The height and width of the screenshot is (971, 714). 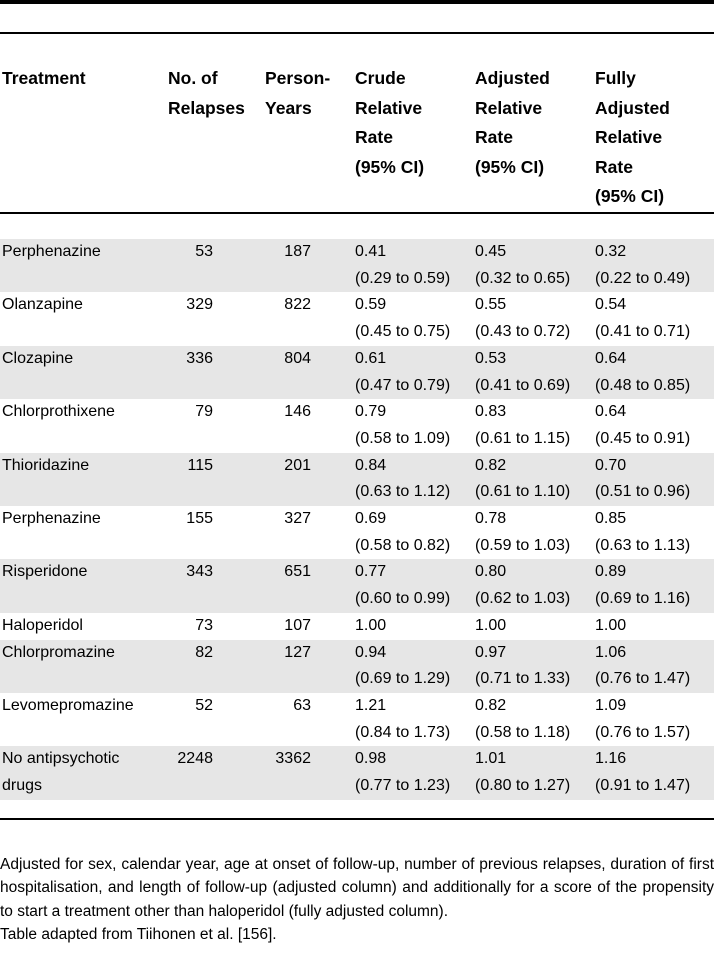 I want to click on person-years-cell: 3362, so click(x=293, y=759).